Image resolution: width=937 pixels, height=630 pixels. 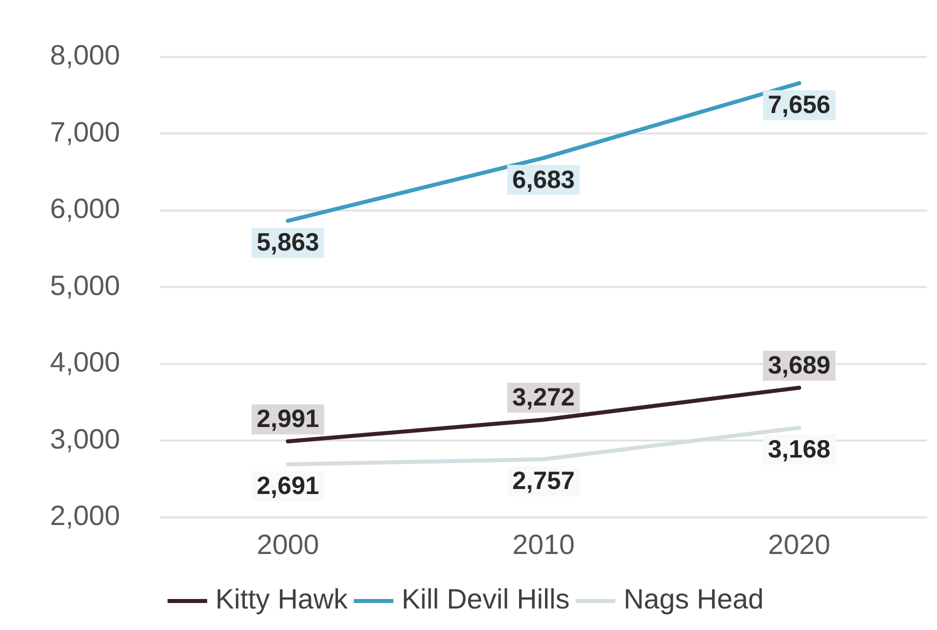 What do you see at coordinates (543, 544) in the screenshot?
I see `x-tick-label: 2010` at bounding box center [543, 544].